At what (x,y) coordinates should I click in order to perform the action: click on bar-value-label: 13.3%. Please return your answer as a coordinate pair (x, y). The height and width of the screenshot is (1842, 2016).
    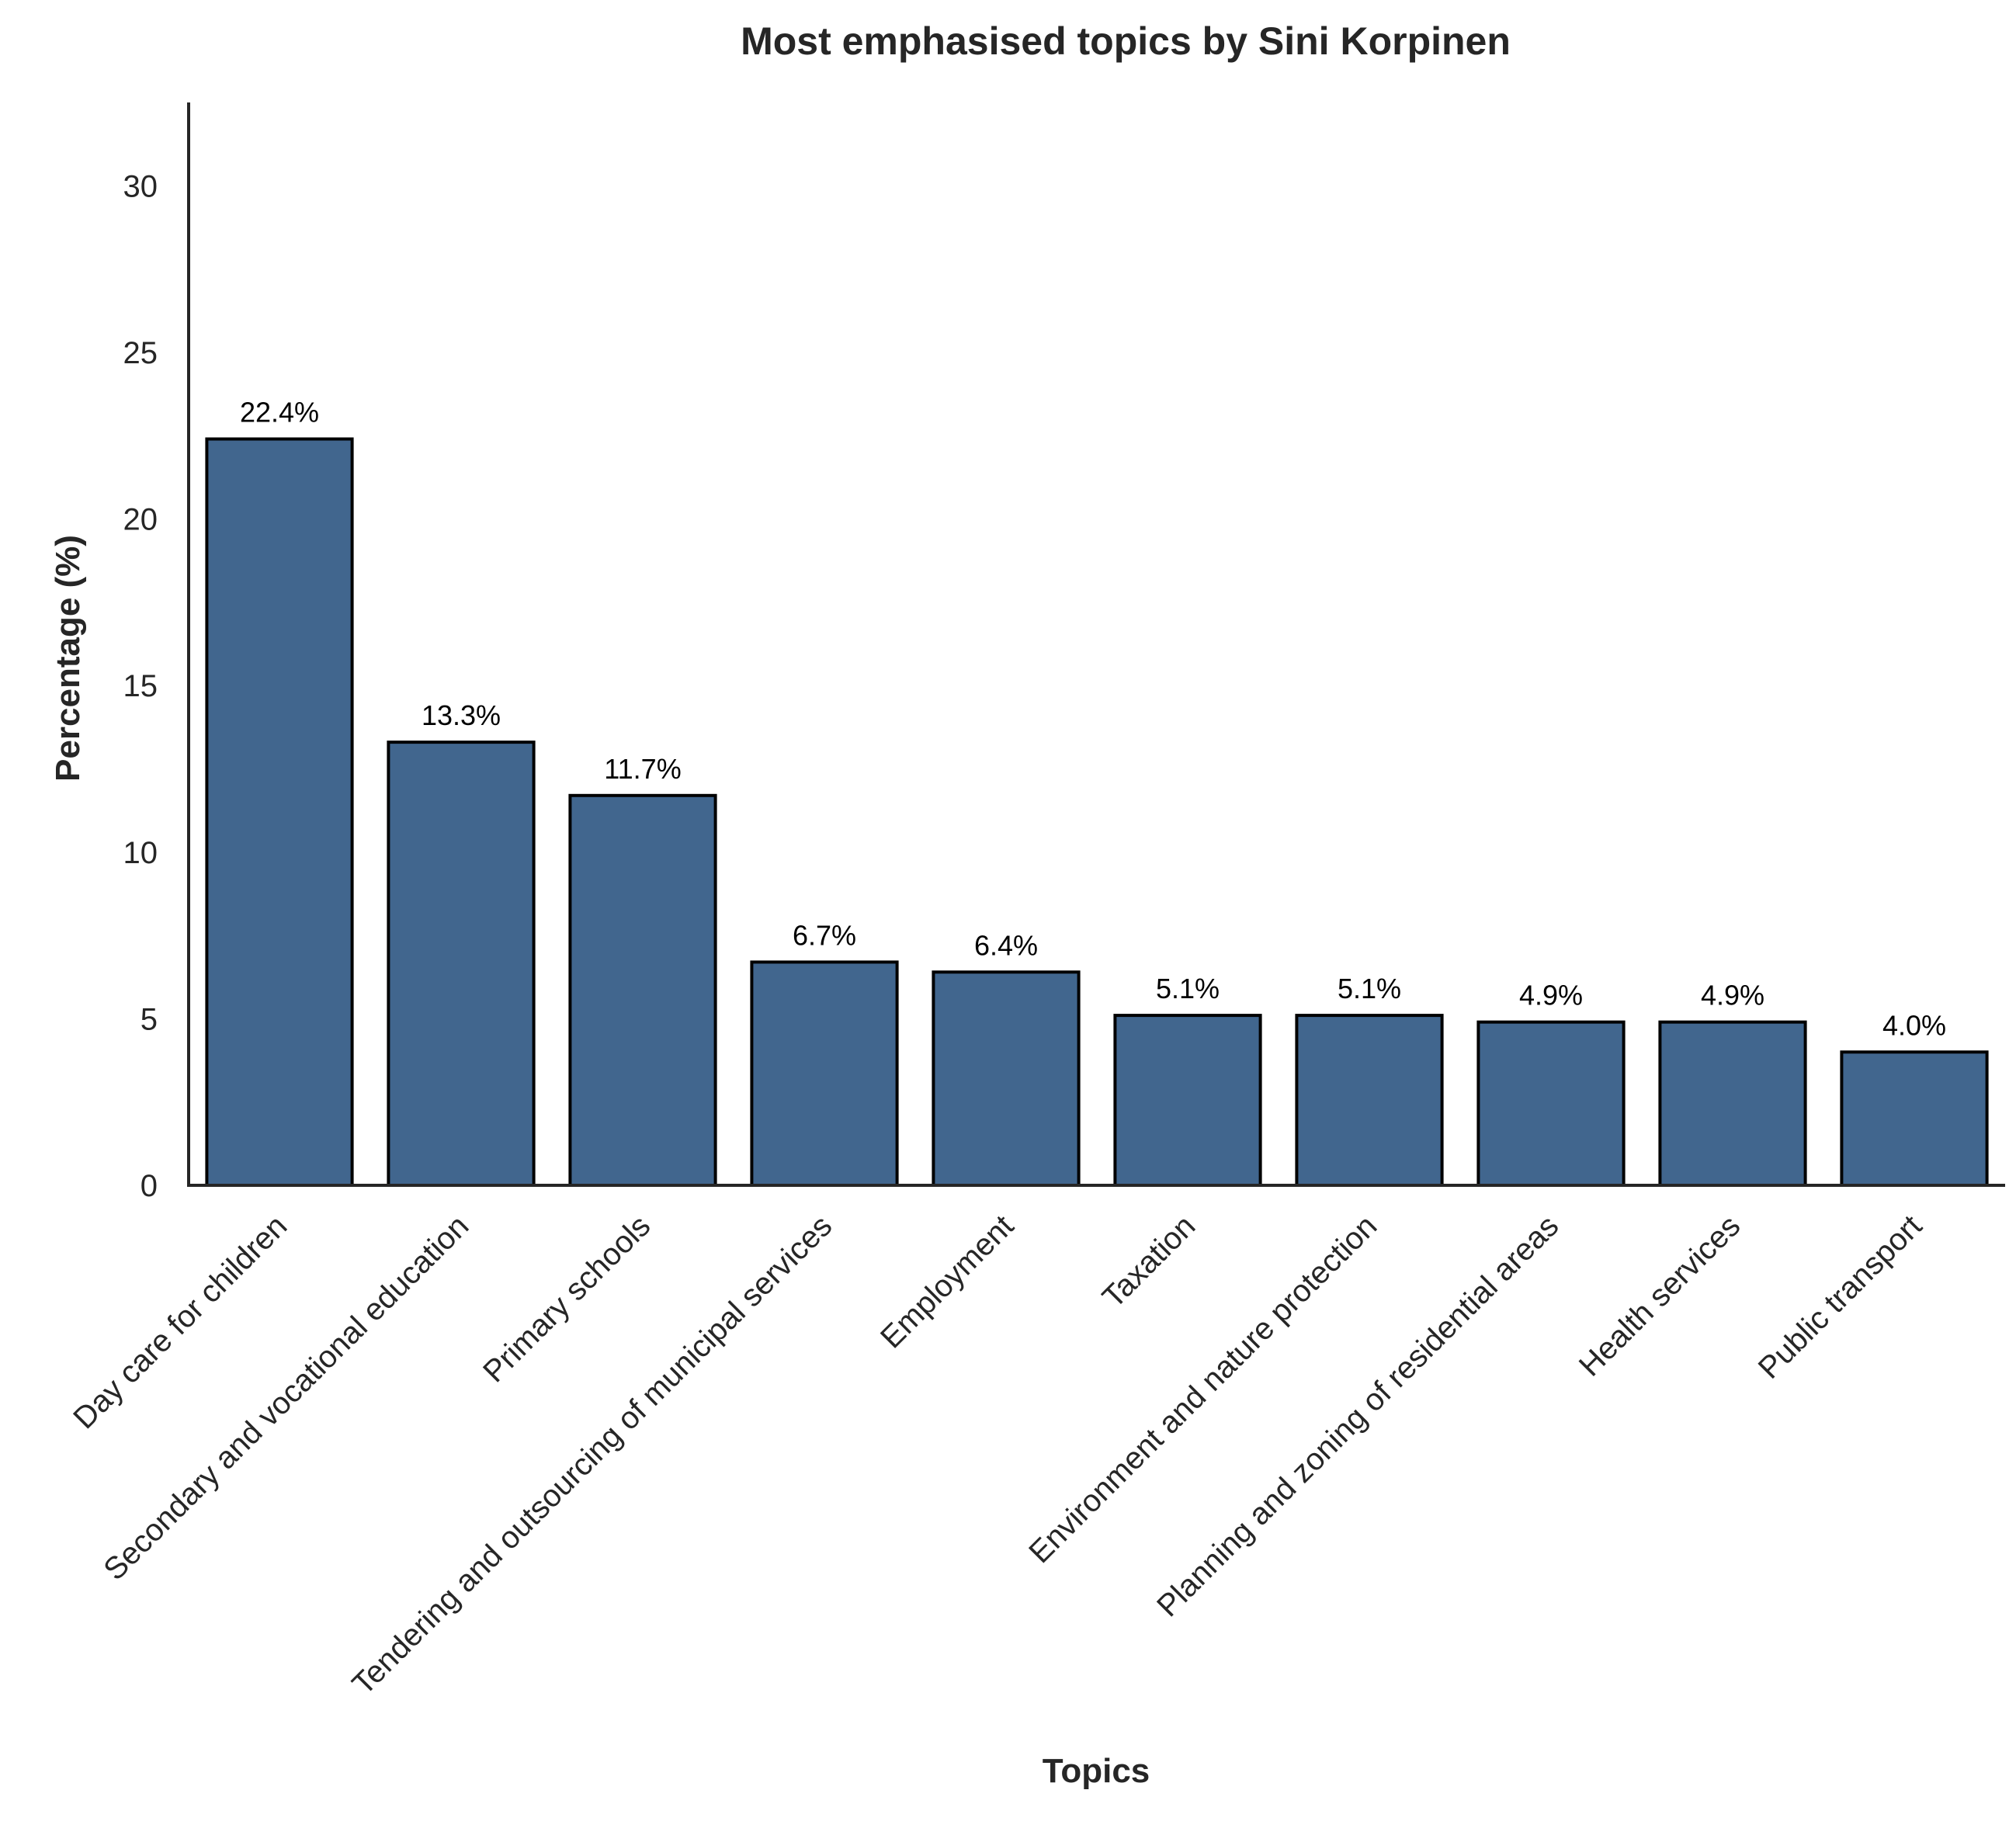
    Looking at the image, I should click on (461, 715).